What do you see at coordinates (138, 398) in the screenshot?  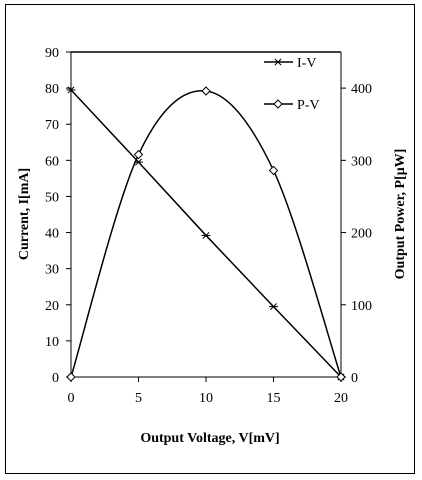 I see `x-tick-label: 5` at bounding box center [138, 398].